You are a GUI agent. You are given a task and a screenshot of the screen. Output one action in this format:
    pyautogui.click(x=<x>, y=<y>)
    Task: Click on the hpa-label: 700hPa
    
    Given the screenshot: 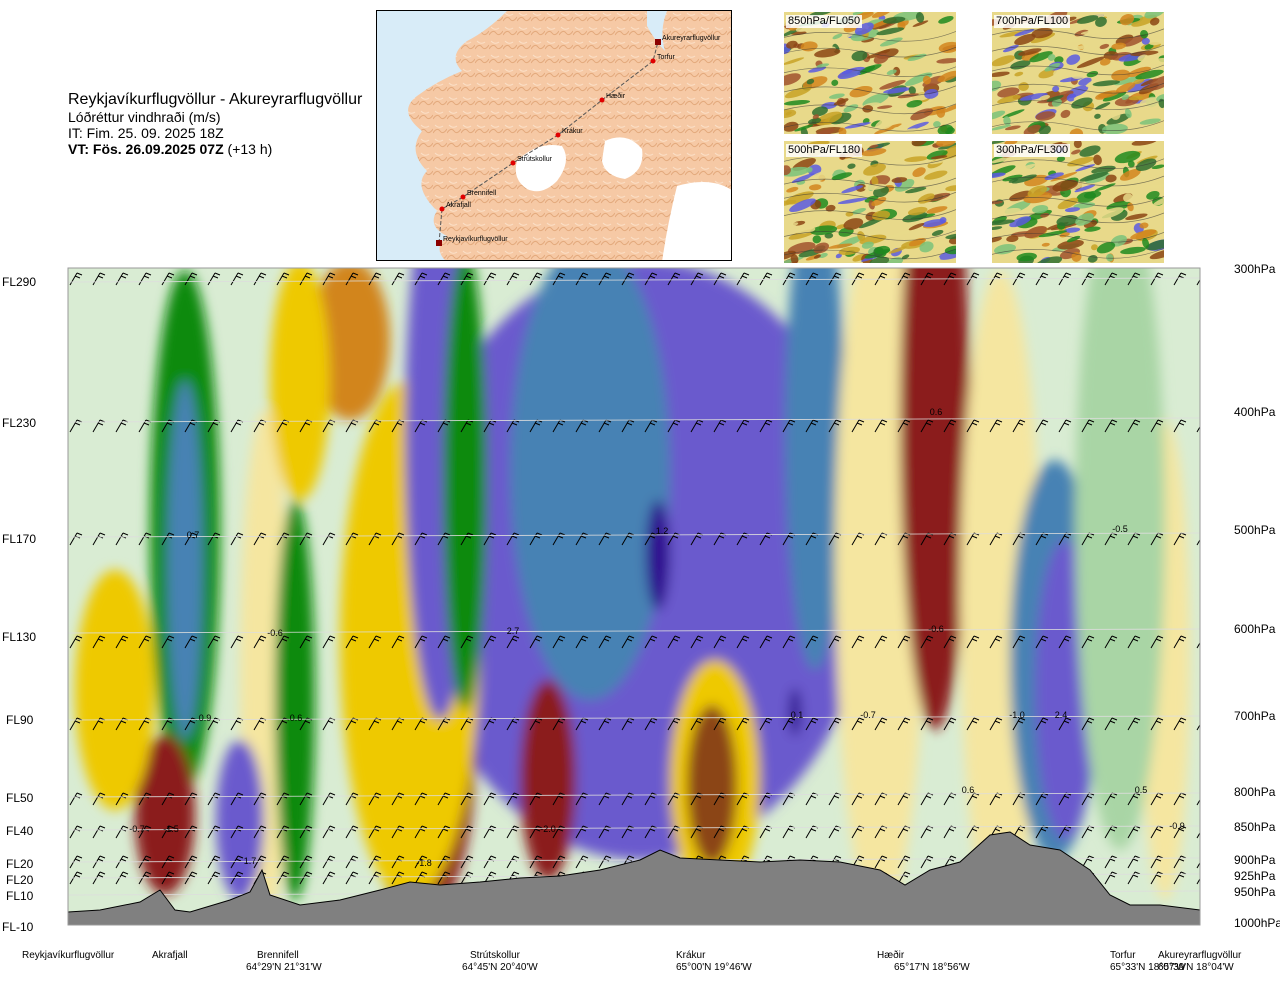 What is the action you would take?
    pyautogui.click(x=1255, y=716)
    